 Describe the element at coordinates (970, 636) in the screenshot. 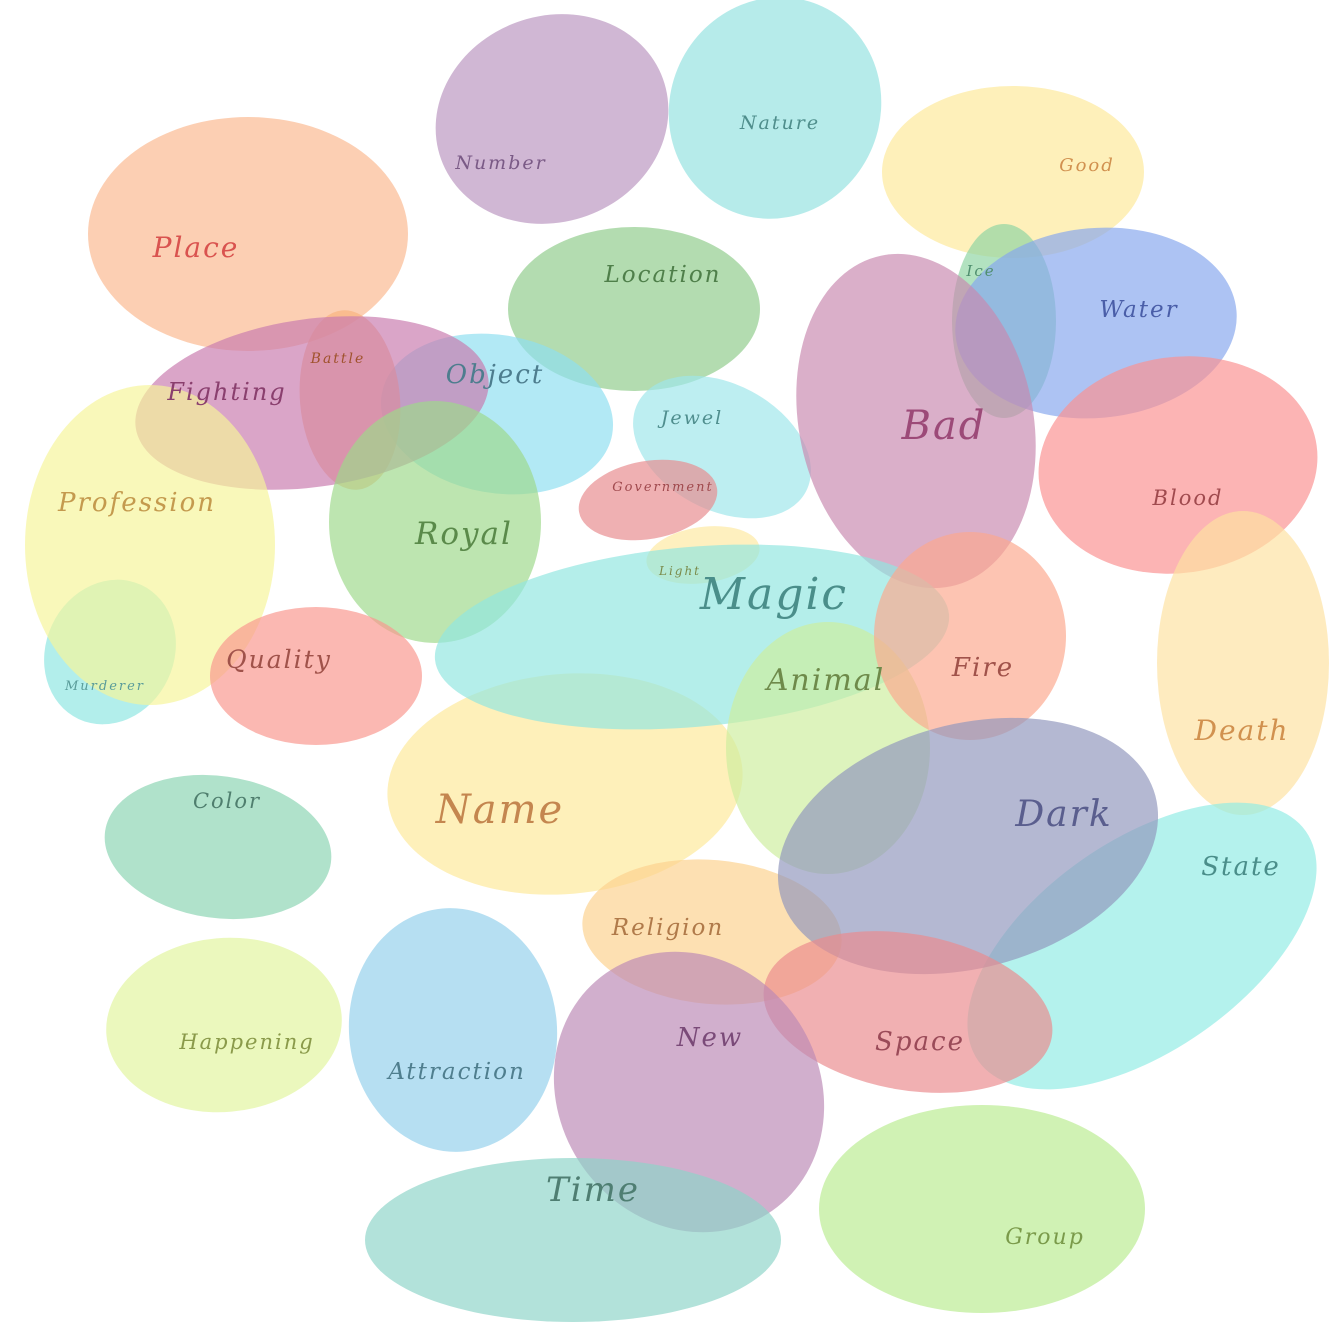

I see `bubble-fire` at that location.